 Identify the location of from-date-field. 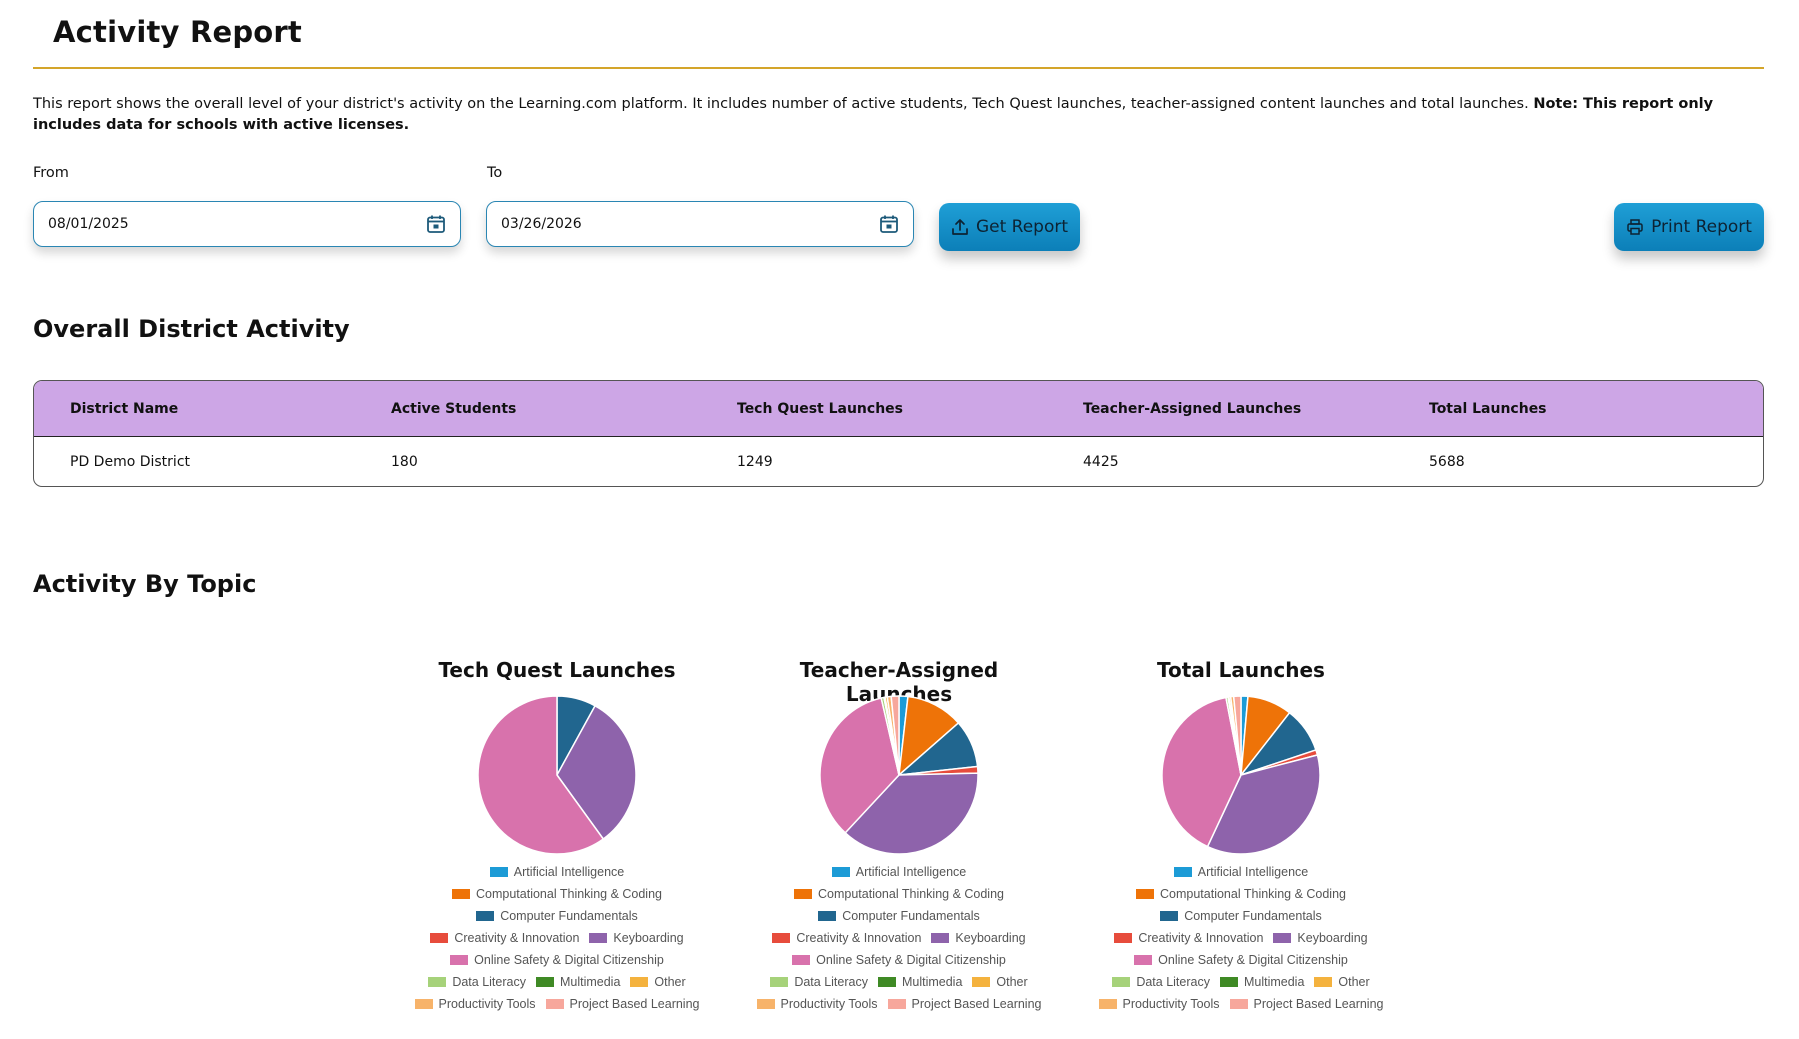
(247, 224).